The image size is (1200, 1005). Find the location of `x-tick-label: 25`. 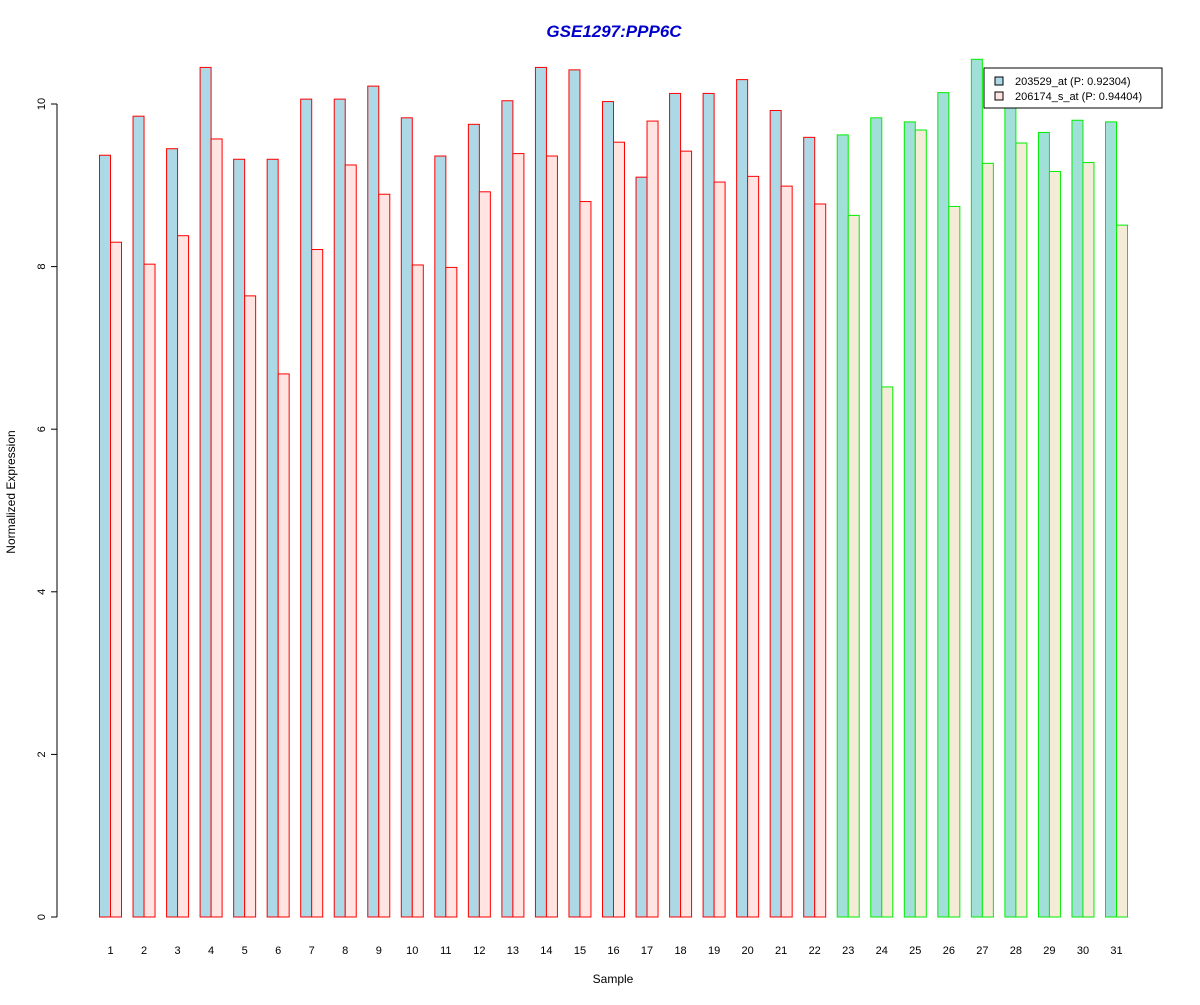

x-tick-label: 25 is located at coordinates (915, 951).